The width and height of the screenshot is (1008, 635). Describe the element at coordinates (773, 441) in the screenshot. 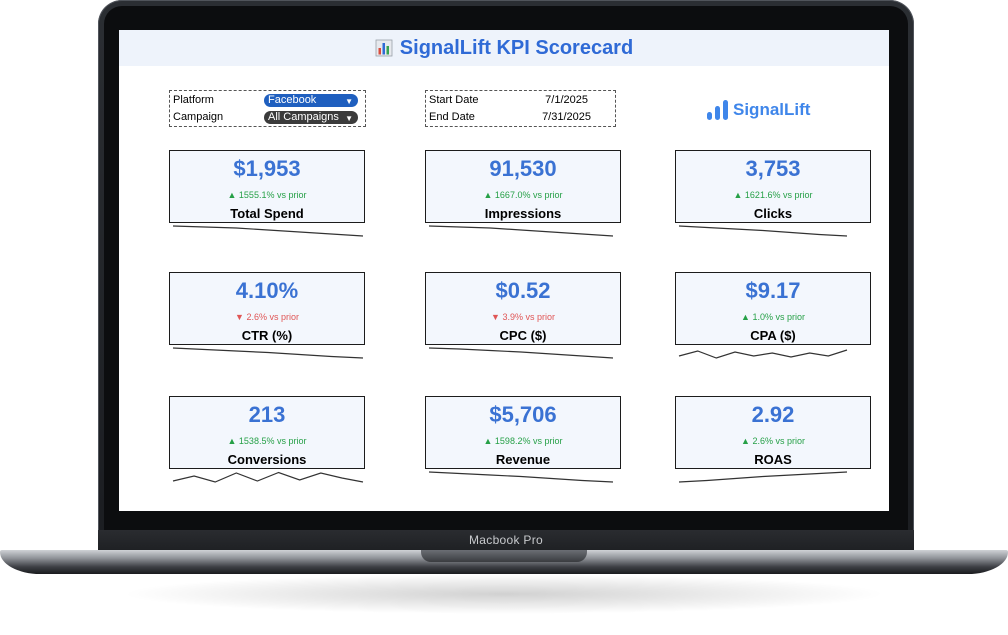

I see `kpi-delta: ▲ 2.6% vs prior` at that location.